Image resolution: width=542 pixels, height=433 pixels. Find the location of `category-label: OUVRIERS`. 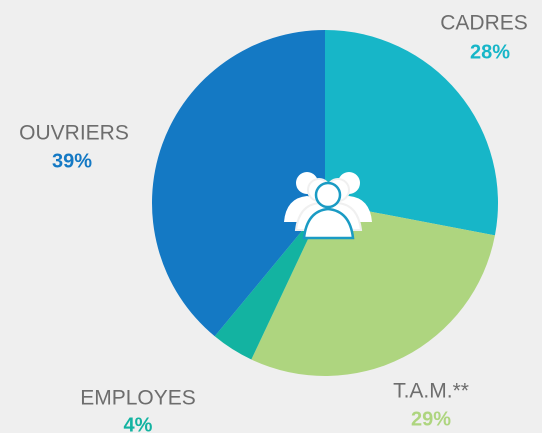

category-label: OUVRIERS is located at coordinates (74, 133).